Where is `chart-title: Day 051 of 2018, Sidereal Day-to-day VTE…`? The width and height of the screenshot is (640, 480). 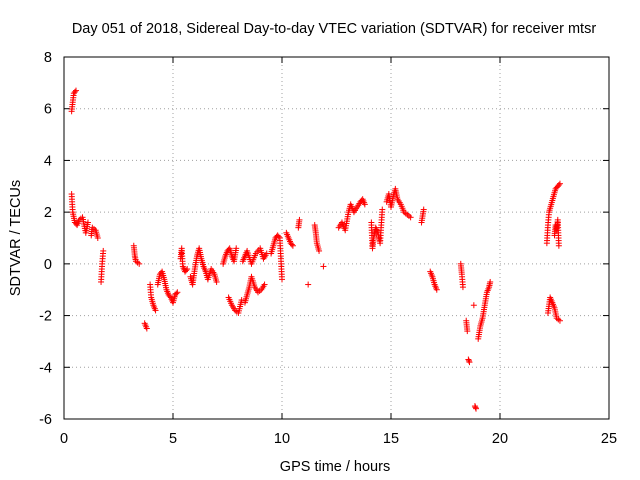
chart-title: Day 051 of 2018, Sidereal Day-to-day VTE… is located at coordinates (334, 29).